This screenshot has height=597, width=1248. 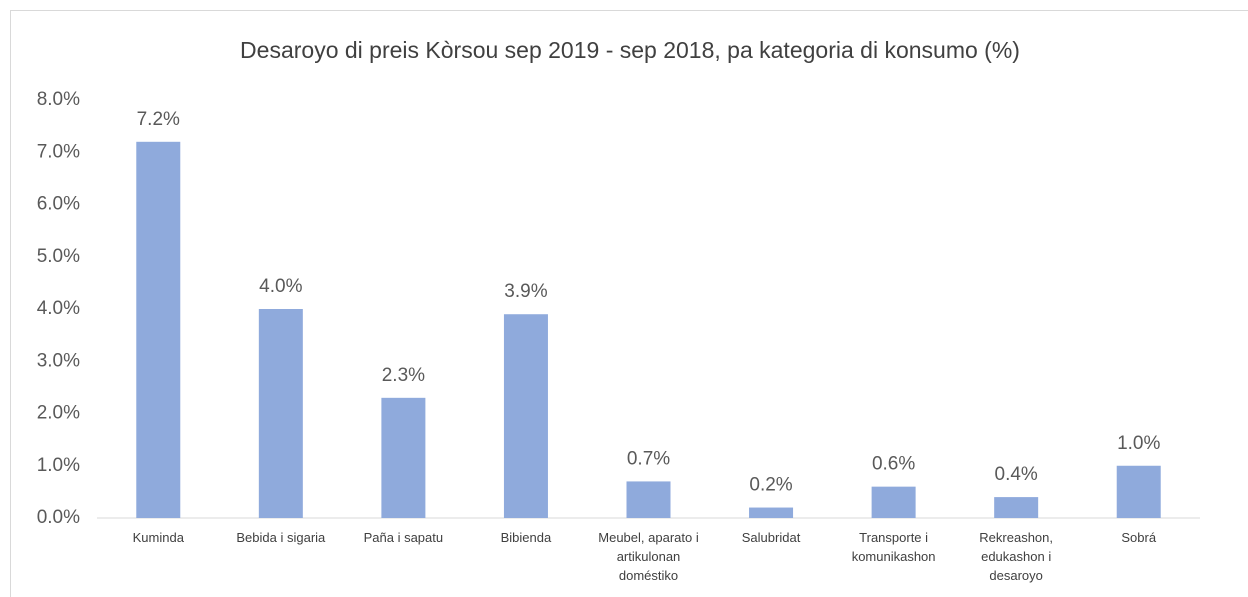 What do you see at coordinates (58, 308) in the screenshot?
I see `y-tick-label: 4.0%` at bounding box center [58, 308].